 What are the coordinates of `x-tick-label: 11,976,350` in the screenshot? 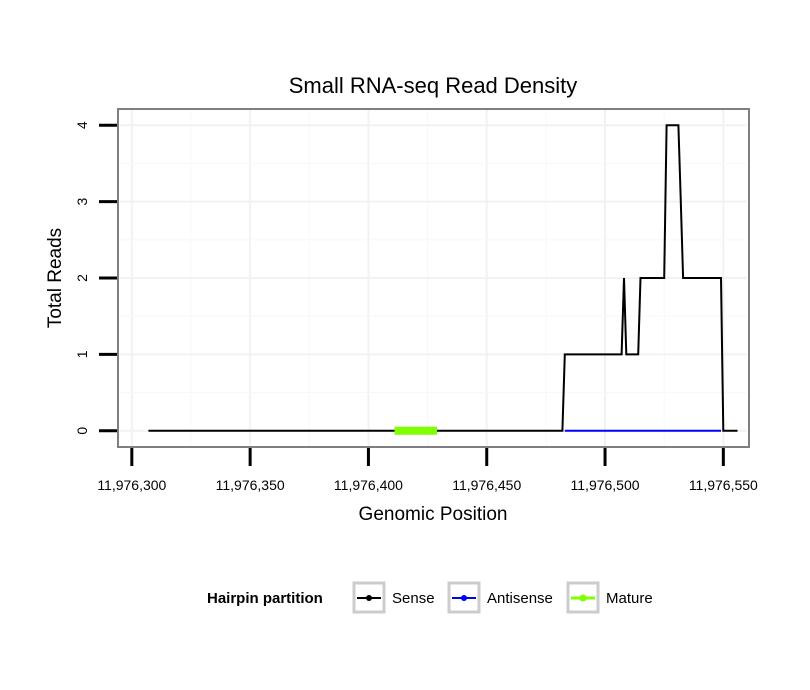 It's located at (250, 485).